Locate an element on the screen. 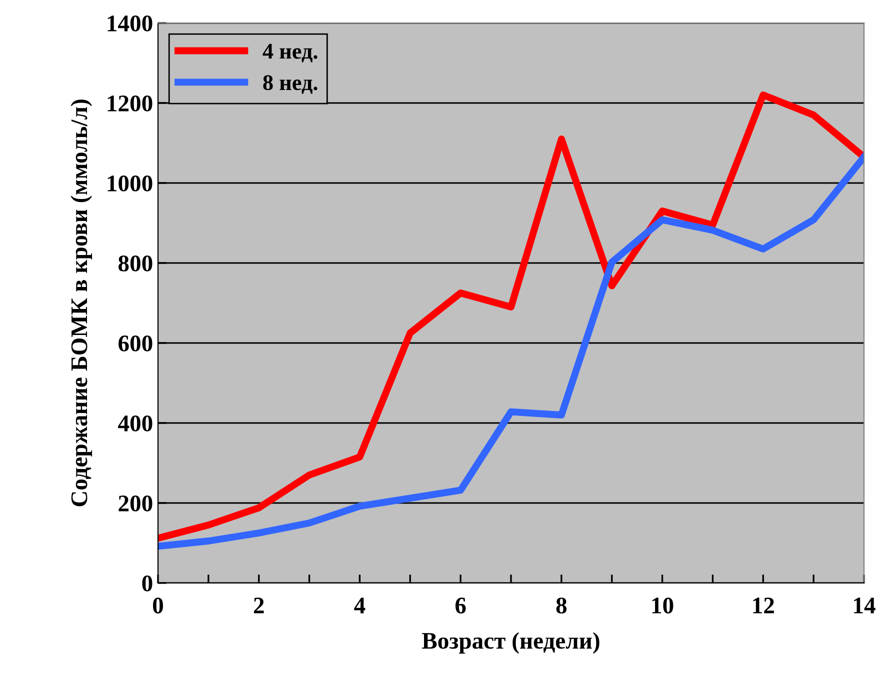 Image resolution: width=879 pixels, height=681 pixels. y-tick-label: 600 is located at coordinates (135, 343).